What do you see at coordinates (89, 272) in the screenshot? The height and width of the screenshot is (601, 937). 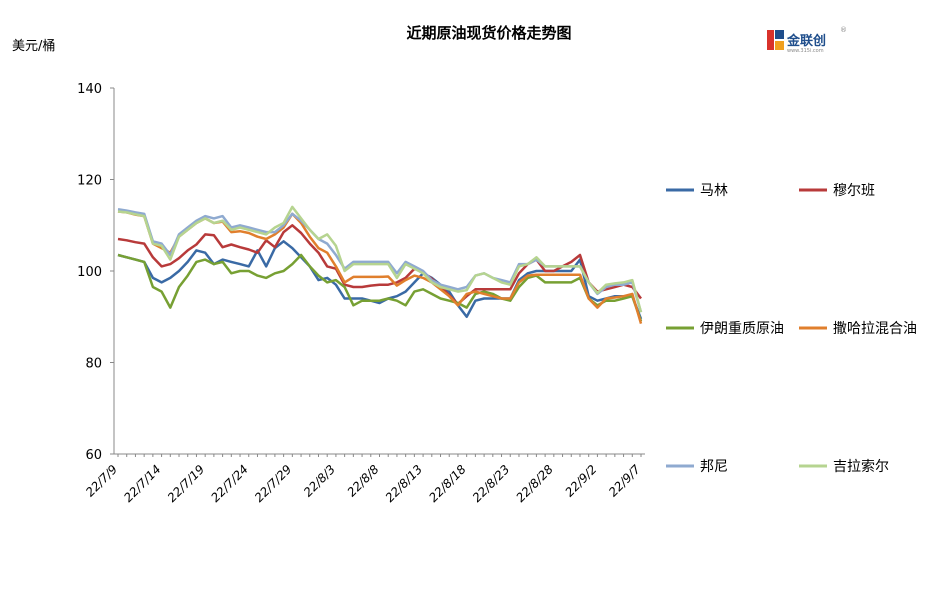 I see `y-tick-label: 100` at bounding box center [89, 272].